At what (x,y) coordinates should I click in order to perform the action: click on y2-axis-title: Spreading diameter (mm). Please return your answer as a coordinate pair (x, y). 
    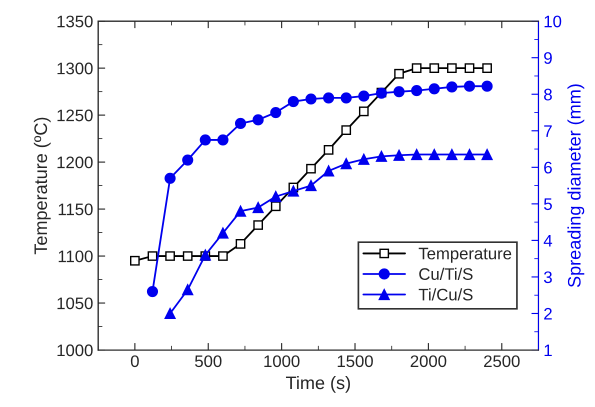
    Looking at the image, I should click on (575, 186).